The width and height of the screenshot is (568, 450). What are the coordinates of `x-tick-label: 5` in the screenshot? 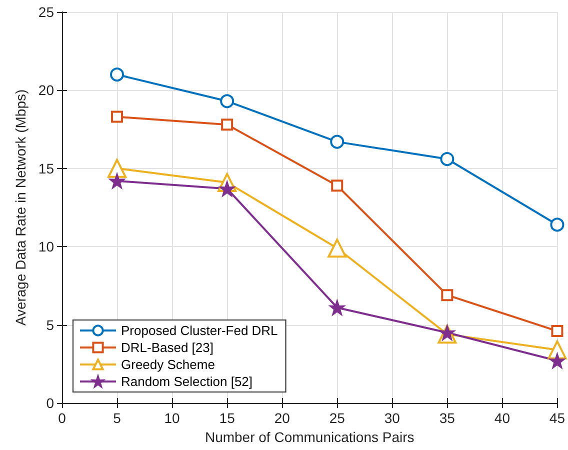 It's located at (117, 418).